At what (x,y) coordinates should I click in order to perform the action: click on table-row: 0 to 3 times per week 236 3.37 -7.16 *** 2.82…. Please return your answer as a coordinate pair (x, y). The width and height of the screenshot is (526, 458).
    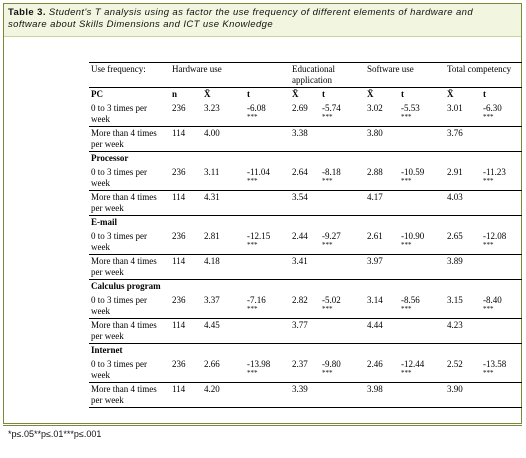
    Looking at the image, I should click on (305, 306).